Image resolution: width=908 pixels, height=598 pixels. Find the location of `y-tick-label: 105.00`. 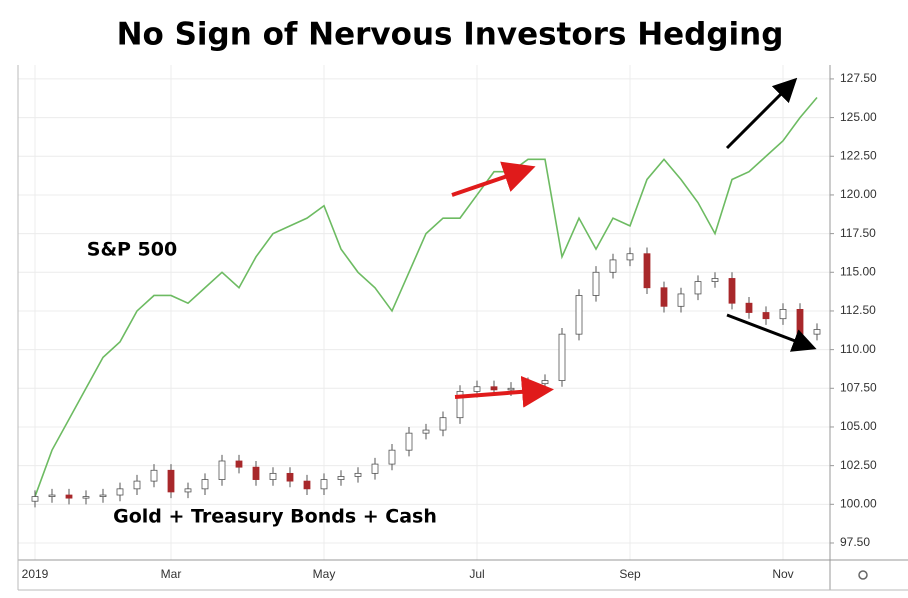

y-tick-label: 105.00 is located at coordinates (858, 426).